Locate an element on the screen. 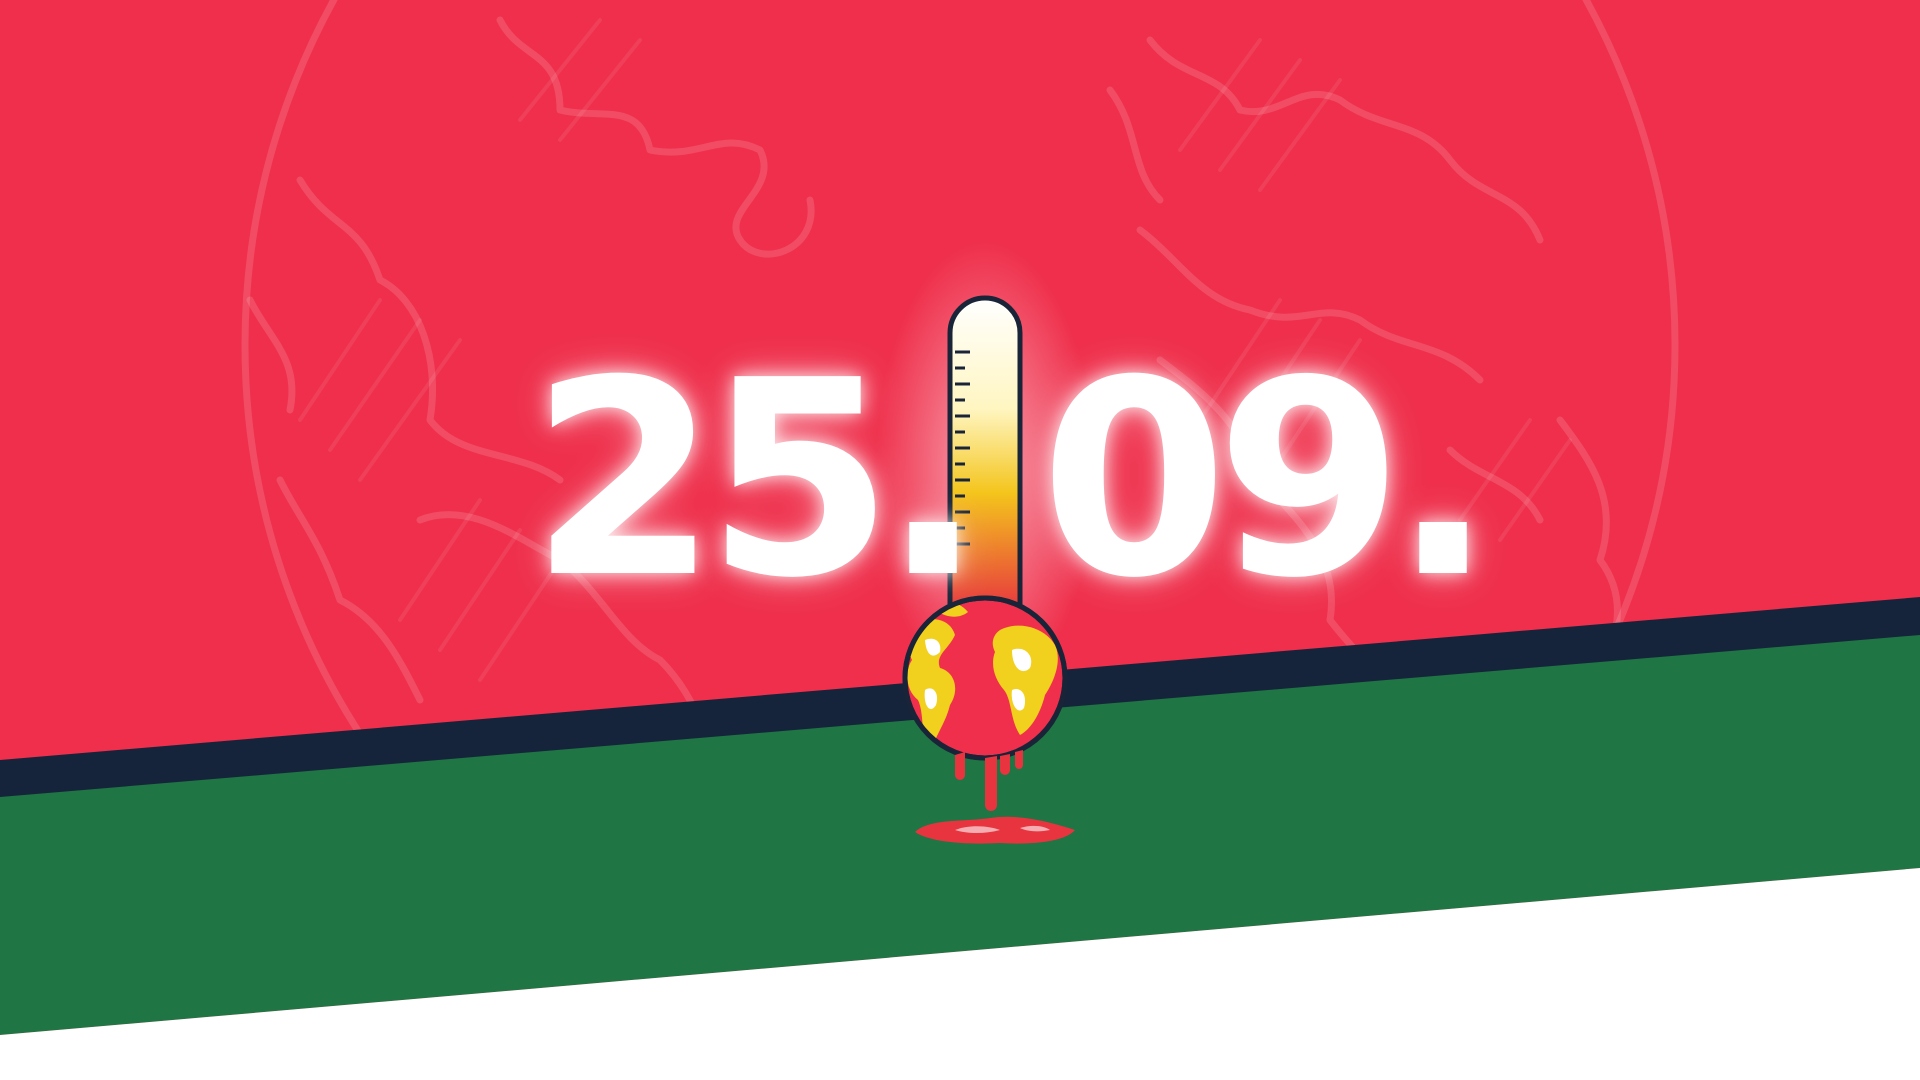 This screenshot has width=1920, height=1080. melting-earth-icon is located at coordinates (988, 719).